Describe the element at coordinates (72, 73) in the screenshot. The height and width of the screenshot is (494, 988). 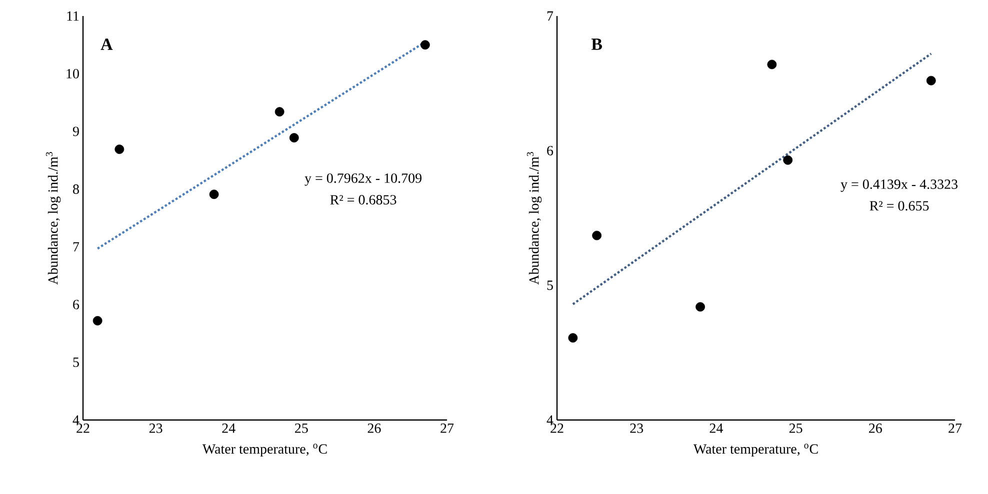
I see `y-tick-label: 10` at that location.